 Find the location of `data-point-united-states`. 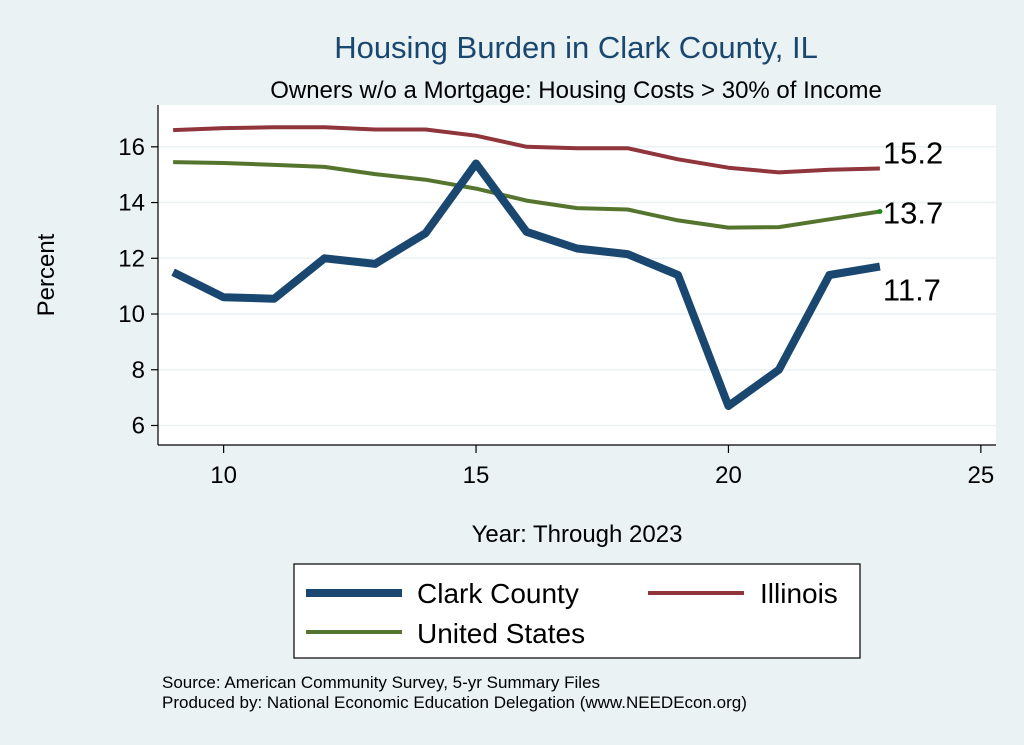

data-point-united-states is located at coordinates (880, 211).